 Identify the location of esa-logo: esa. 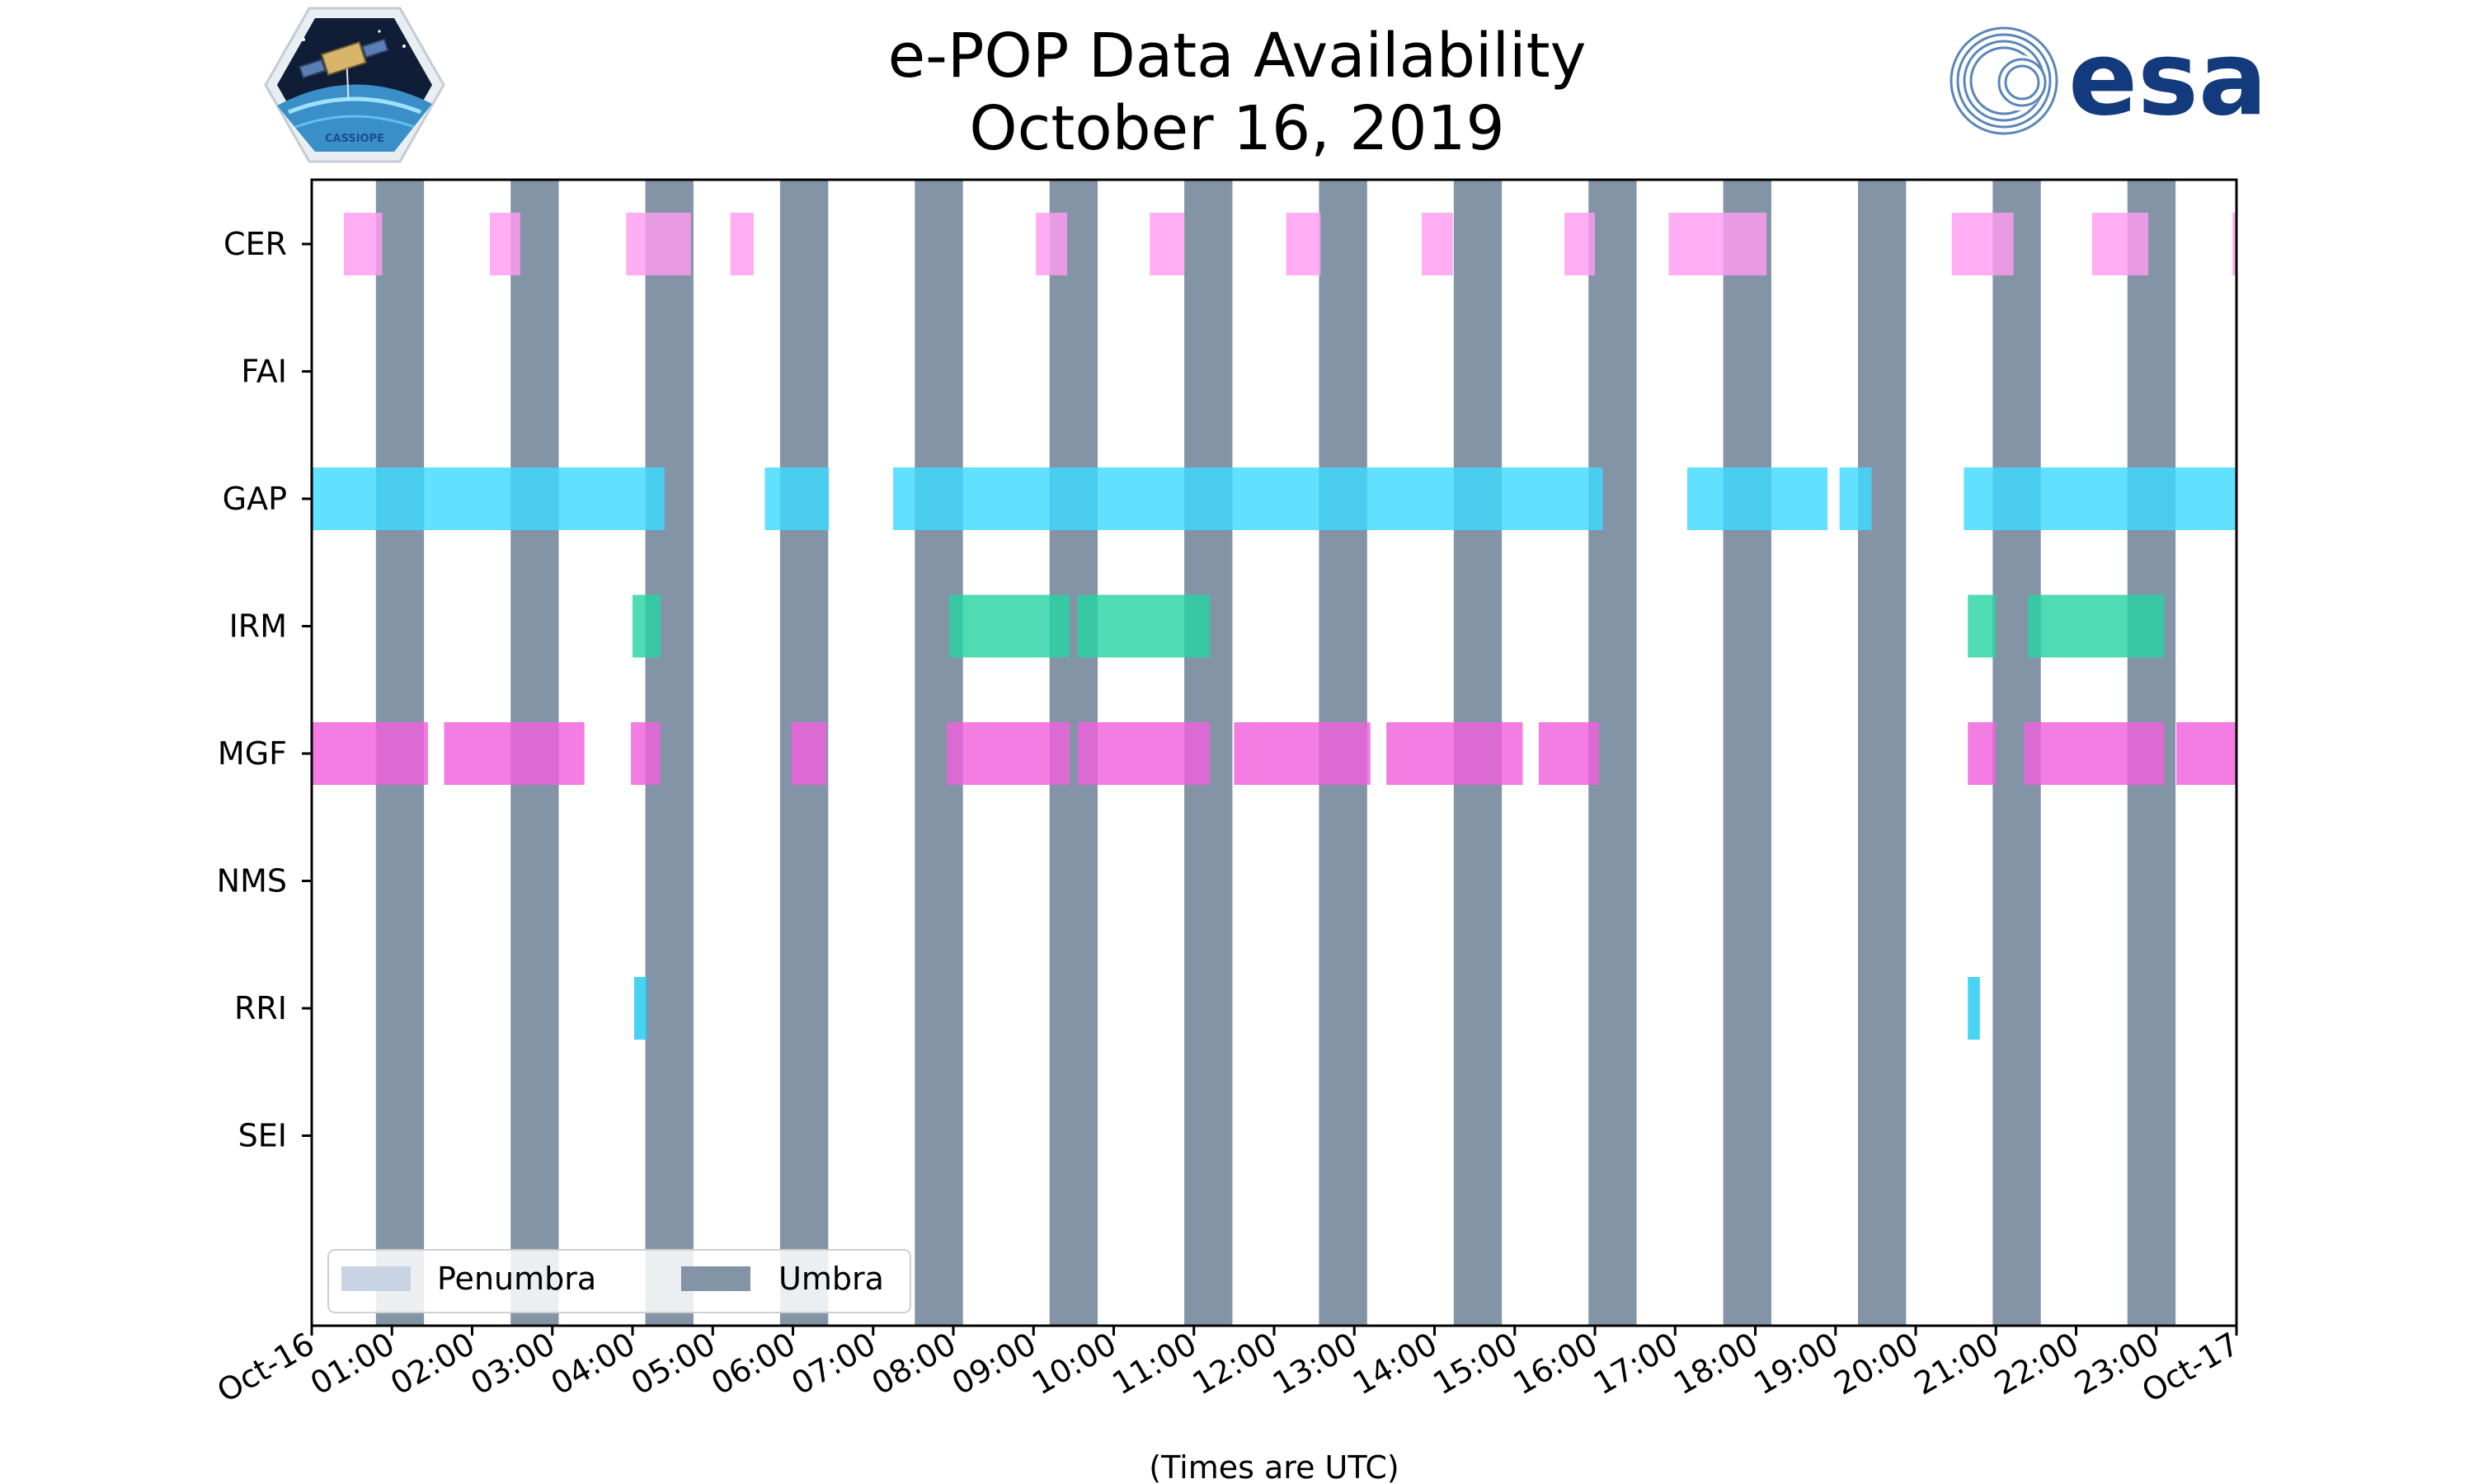
(2127, 79).